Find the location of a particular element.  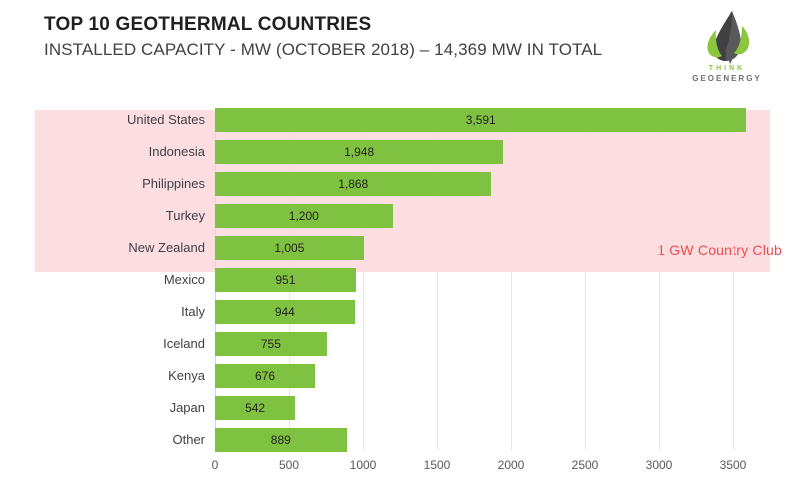

bar-container: 944 is located at coordinates (285, 312).